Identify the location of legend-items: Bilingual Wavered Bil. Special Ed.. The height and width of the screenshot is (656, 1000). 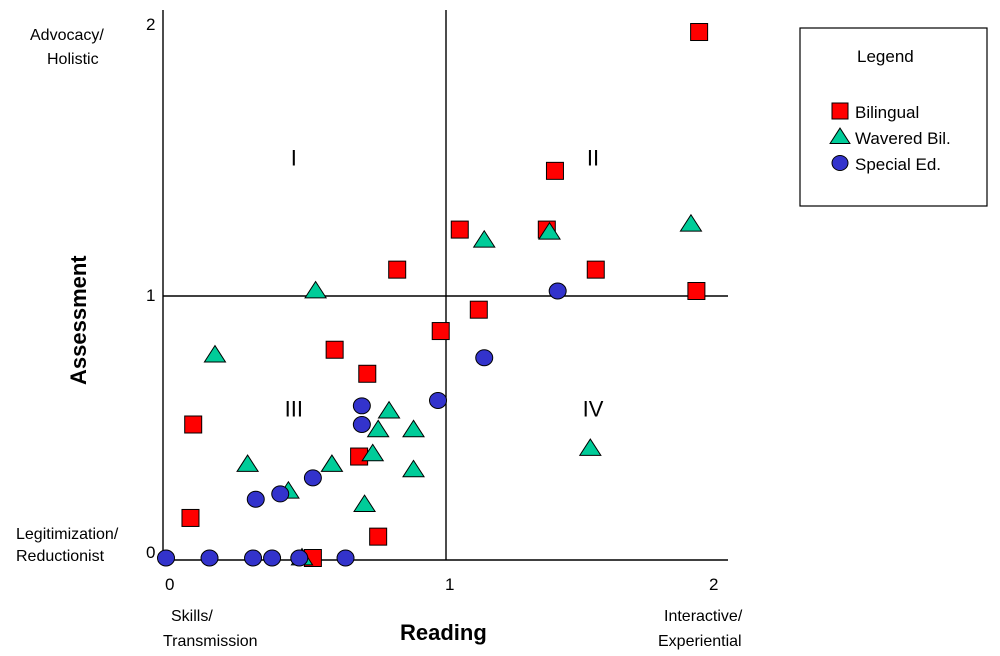
(890, 138).